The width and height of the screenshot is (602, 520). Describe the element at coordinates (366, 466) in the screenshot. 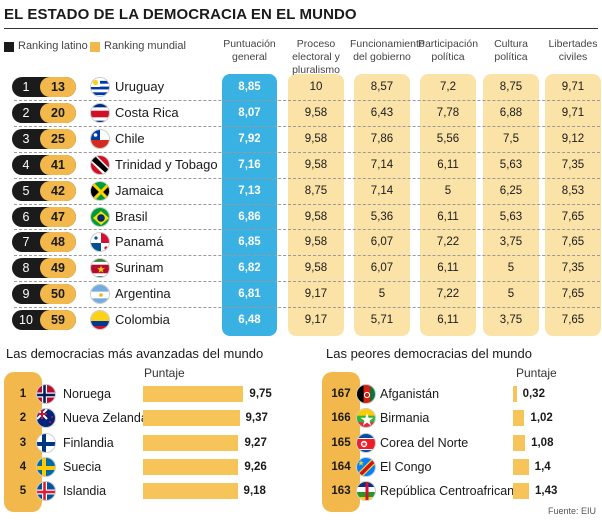

I see `flag-congo-icon` at that location.